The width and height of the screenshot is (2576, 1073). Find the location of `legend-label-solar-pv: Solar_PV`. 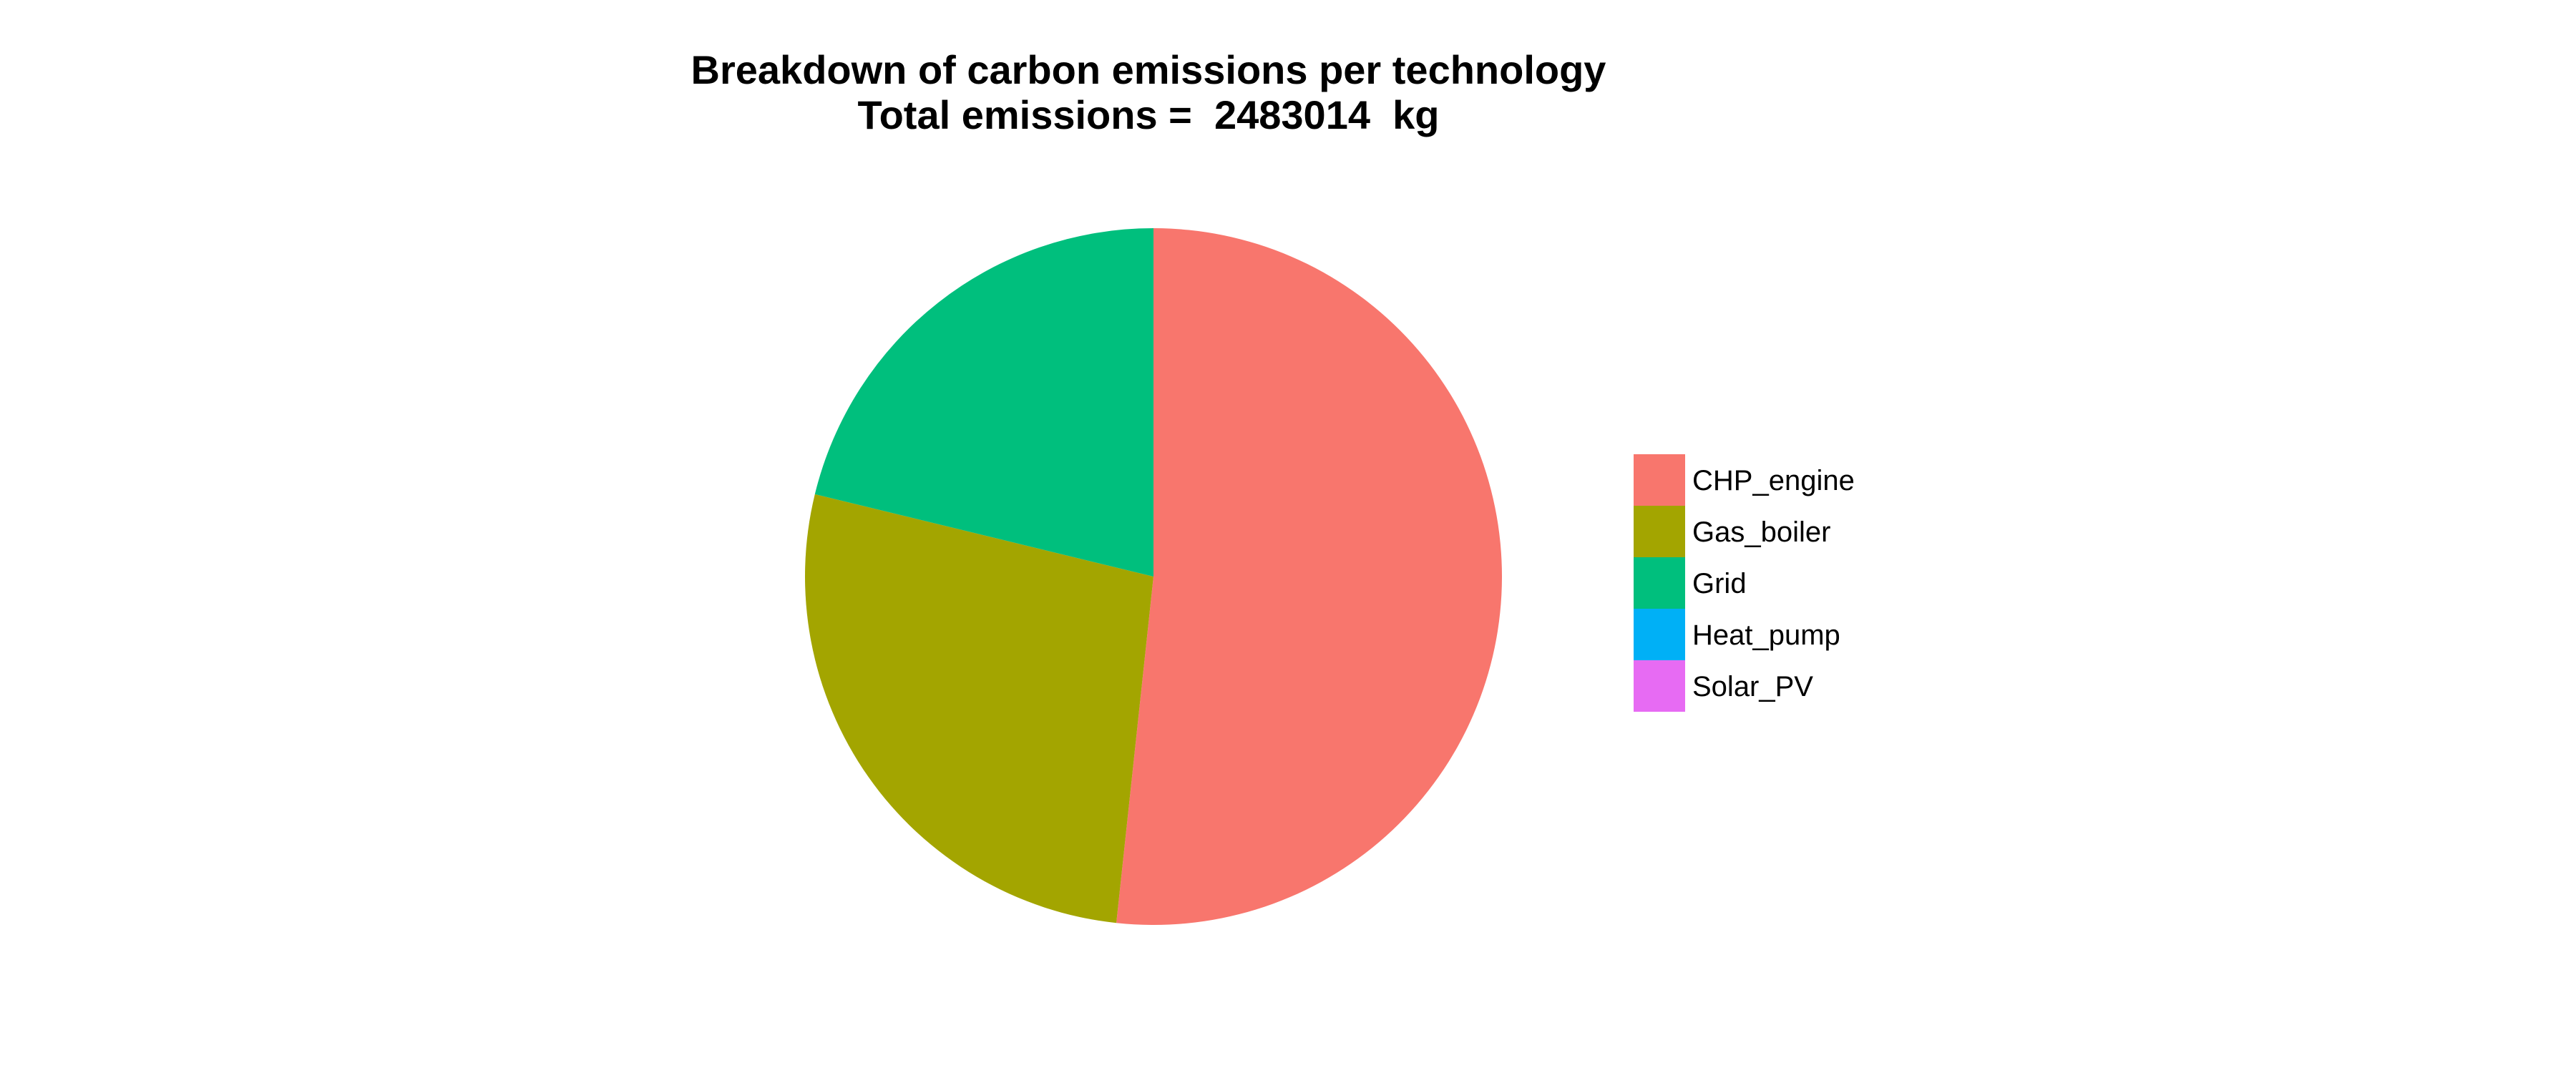

legend-label-solar-pv: Solar_PV is located at coordinates (1752, 686).